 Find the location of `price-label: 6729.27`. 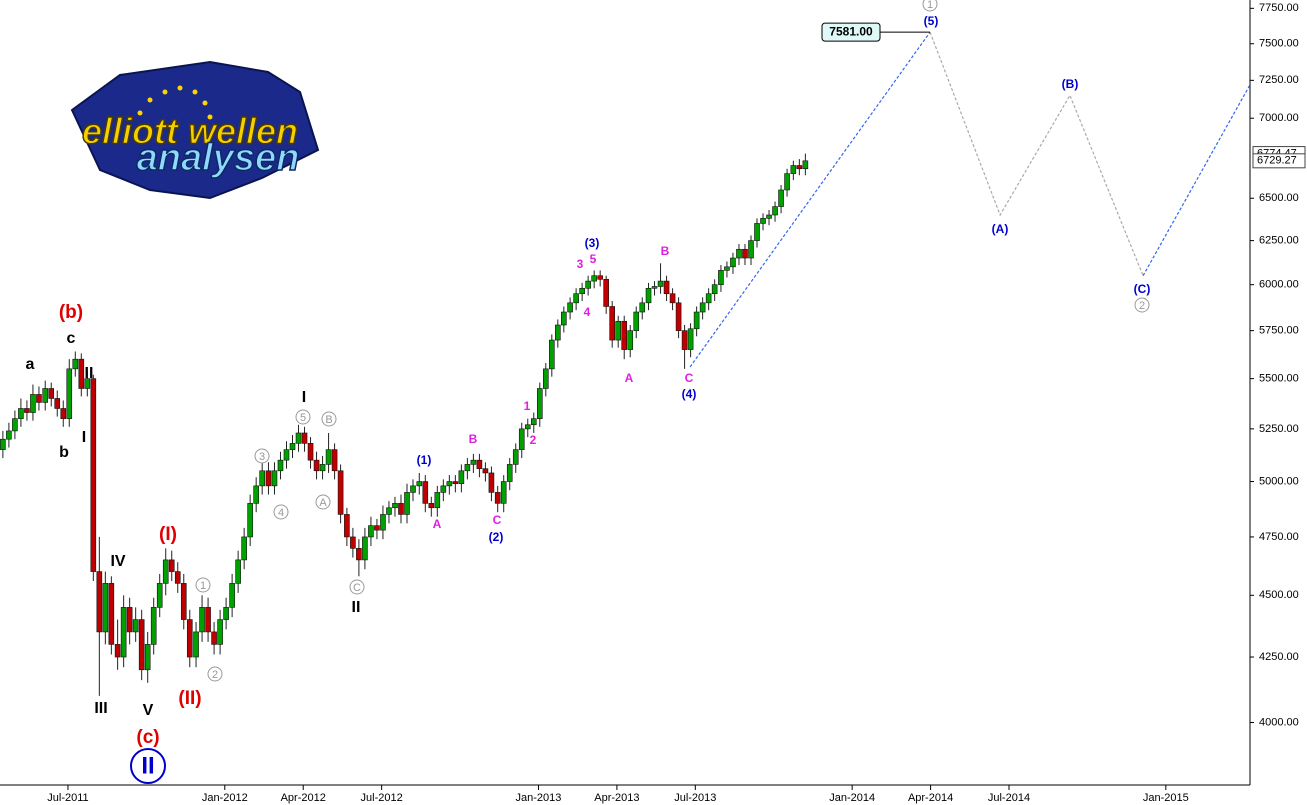

price-label: 6729.27 is located at coordinates (1277, 161).